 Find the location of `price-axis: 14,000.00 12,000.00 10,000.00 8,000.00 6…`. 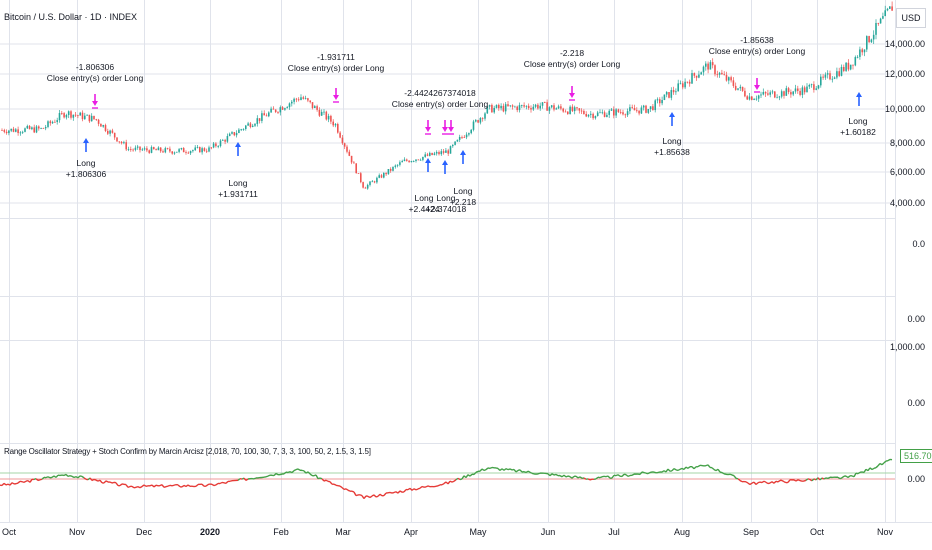

price-axis: 14,000.00 12,000.00 10,000.00 8,000.00 6… is located at coordinates (908, 261).